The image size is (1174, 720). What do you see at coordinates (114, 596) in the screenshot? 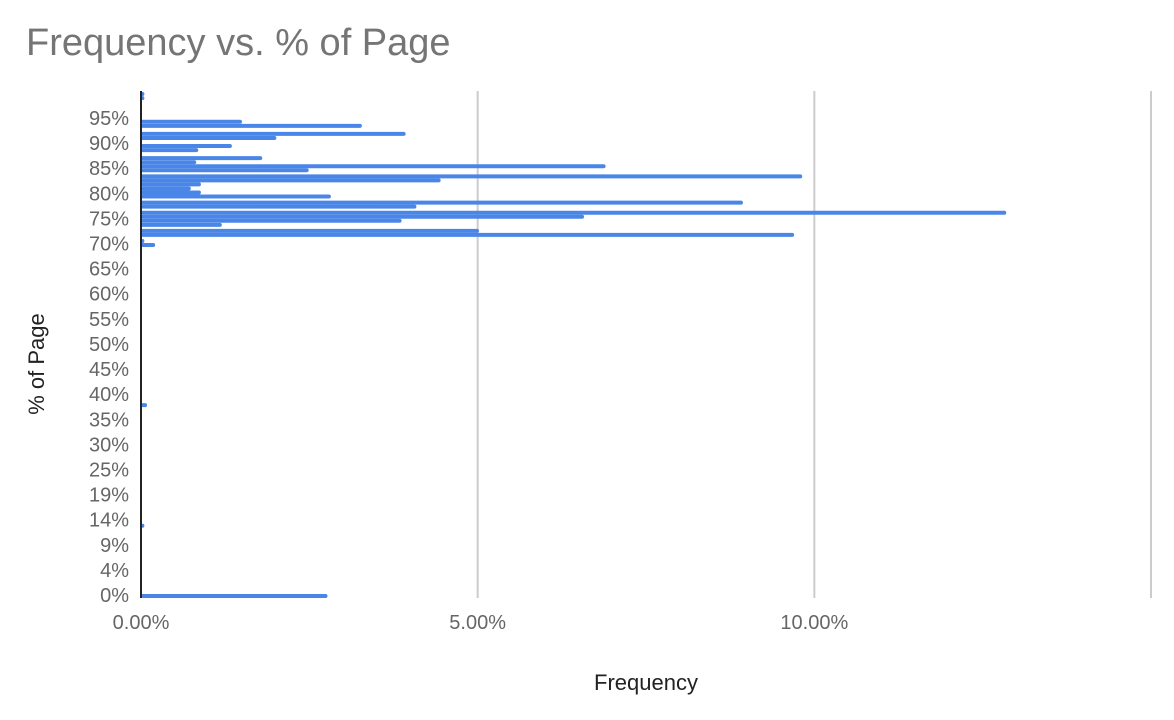
I see `y-tick-label: 0%` at bounding box center [114, 596].